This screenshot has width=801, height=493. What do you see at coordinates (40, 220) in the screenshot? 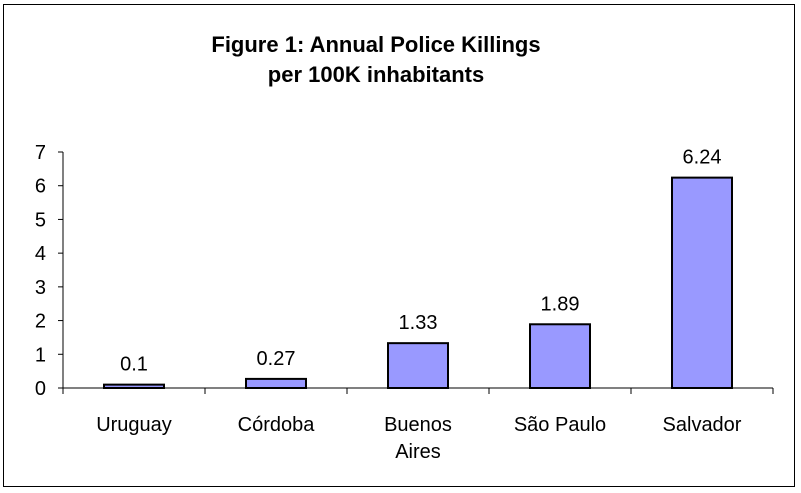
I see `y-tick-label: 5` at bounding box center [40, 220].